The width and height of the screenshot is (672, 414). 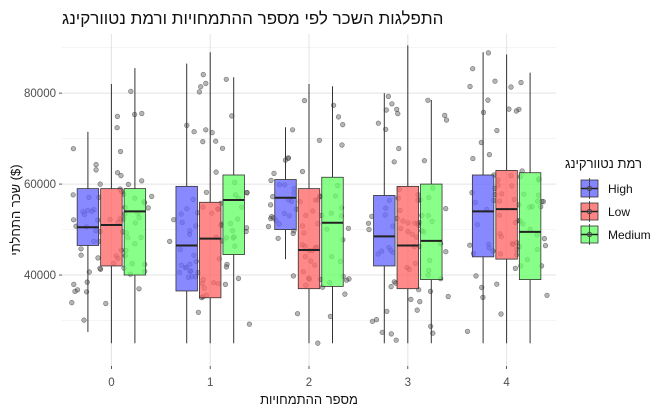 I want to click on legend-label: Medium, so click(x=629, y=235).